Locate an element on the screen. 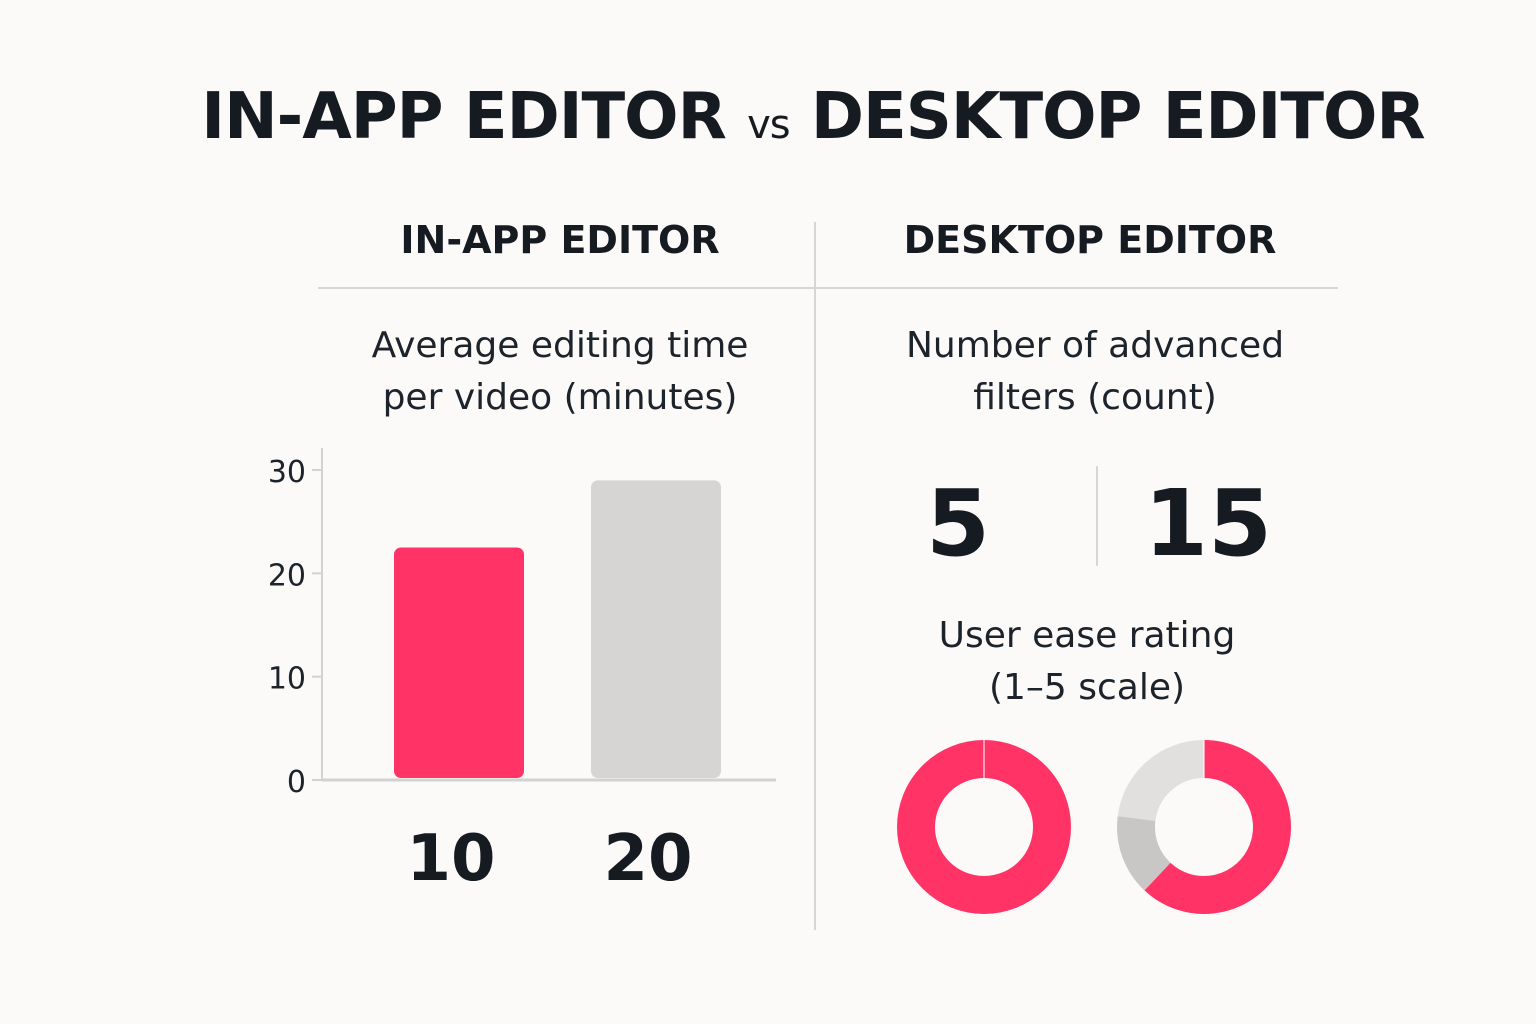 The width and height of the screenshot is (1536, 1024). bar-chart-subtitle-line1: Average editing time is located at coordinates (560, 345).